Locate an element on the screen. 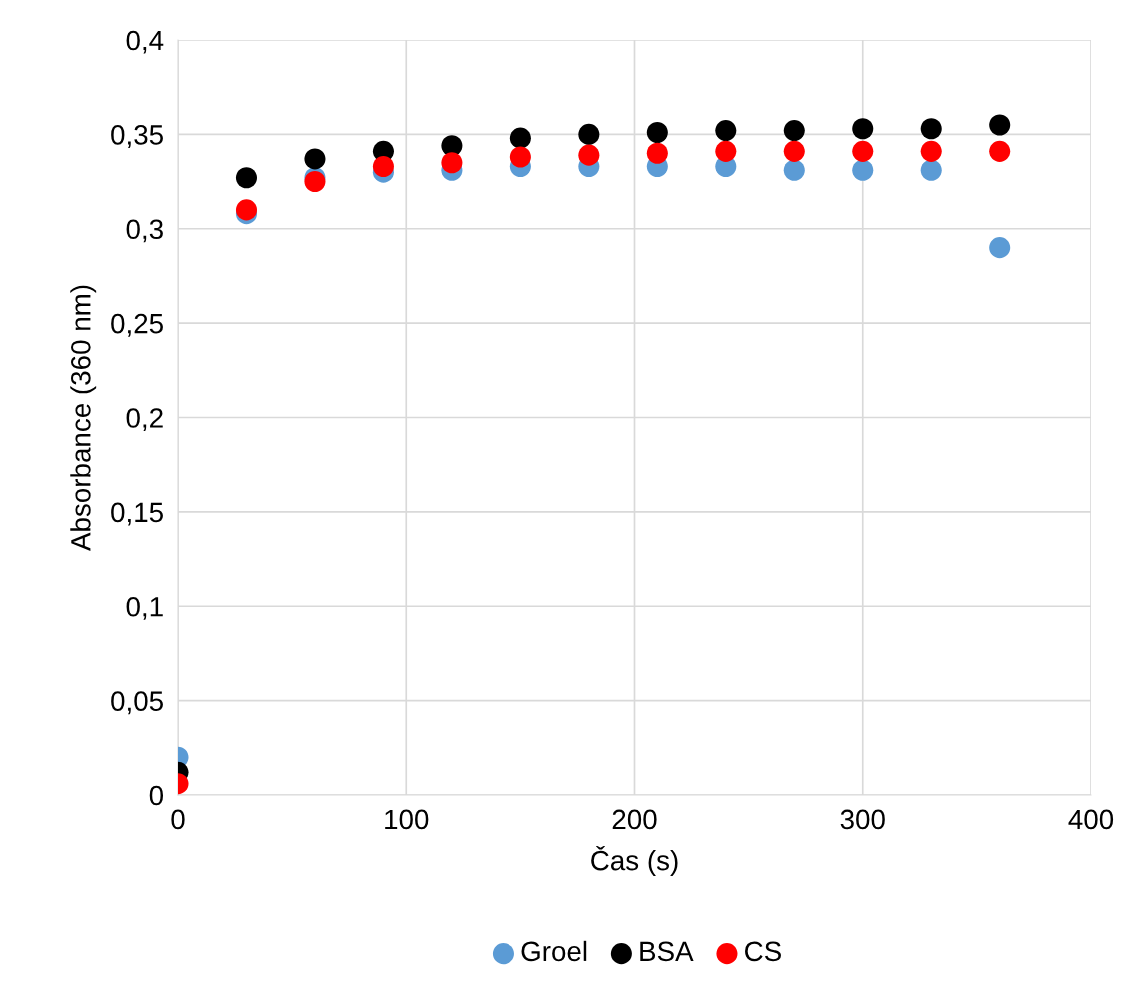  x-tick-label: 400 is located at coordinates (1091, 819).